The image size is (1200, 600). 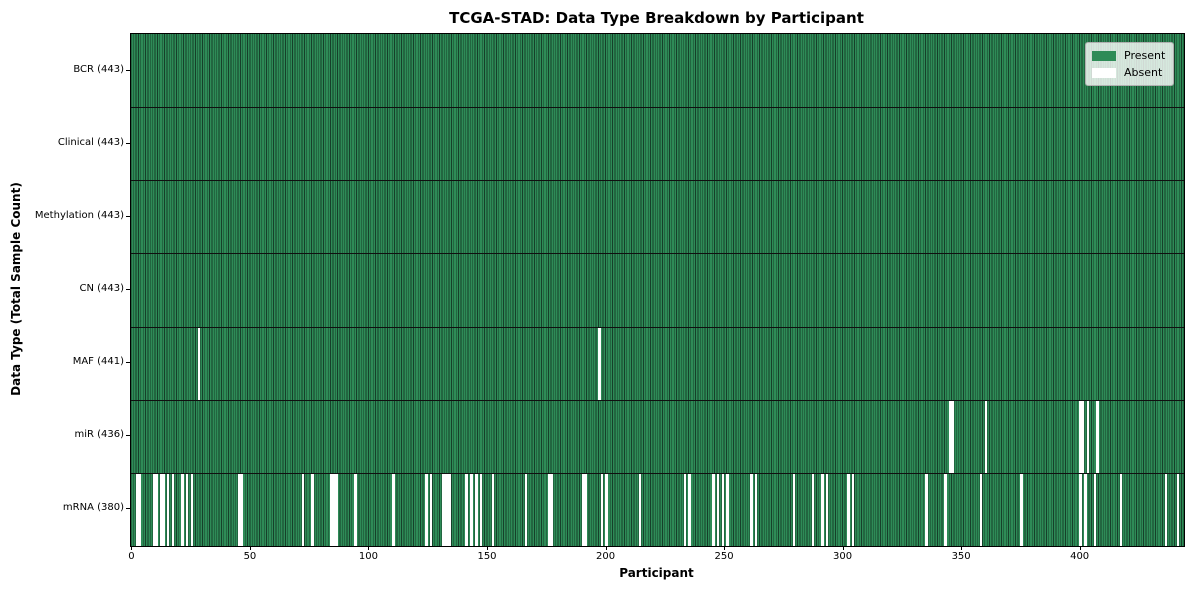 I want to click on ytick-label-bcr: BCR (443), so click(x=98, y=69).